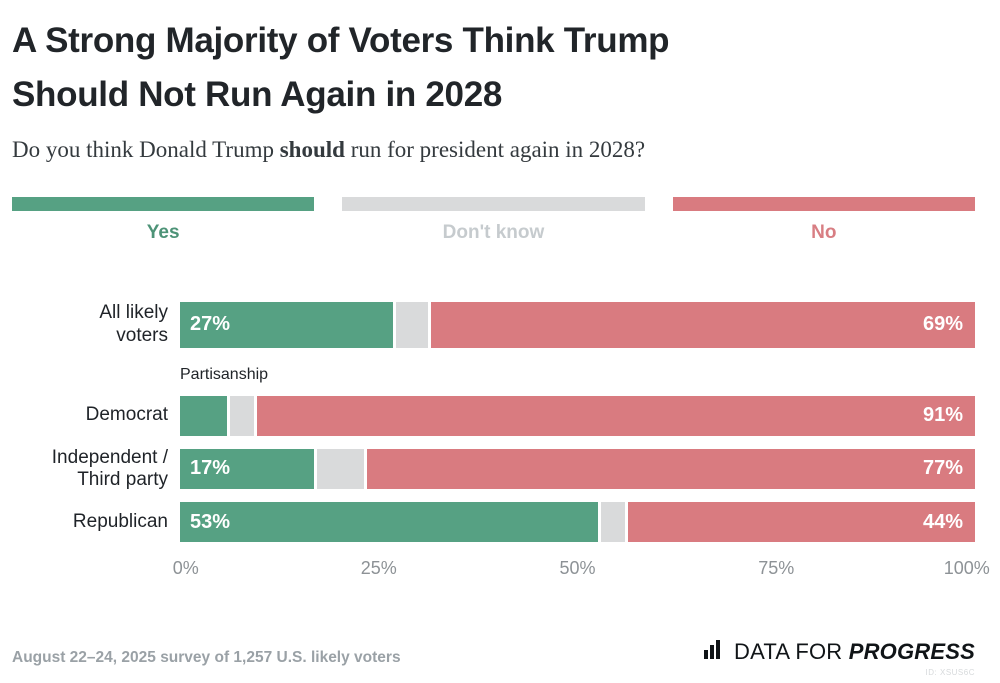  I want to click on chart-id: ID: XSUS6C, so click(950, 672).